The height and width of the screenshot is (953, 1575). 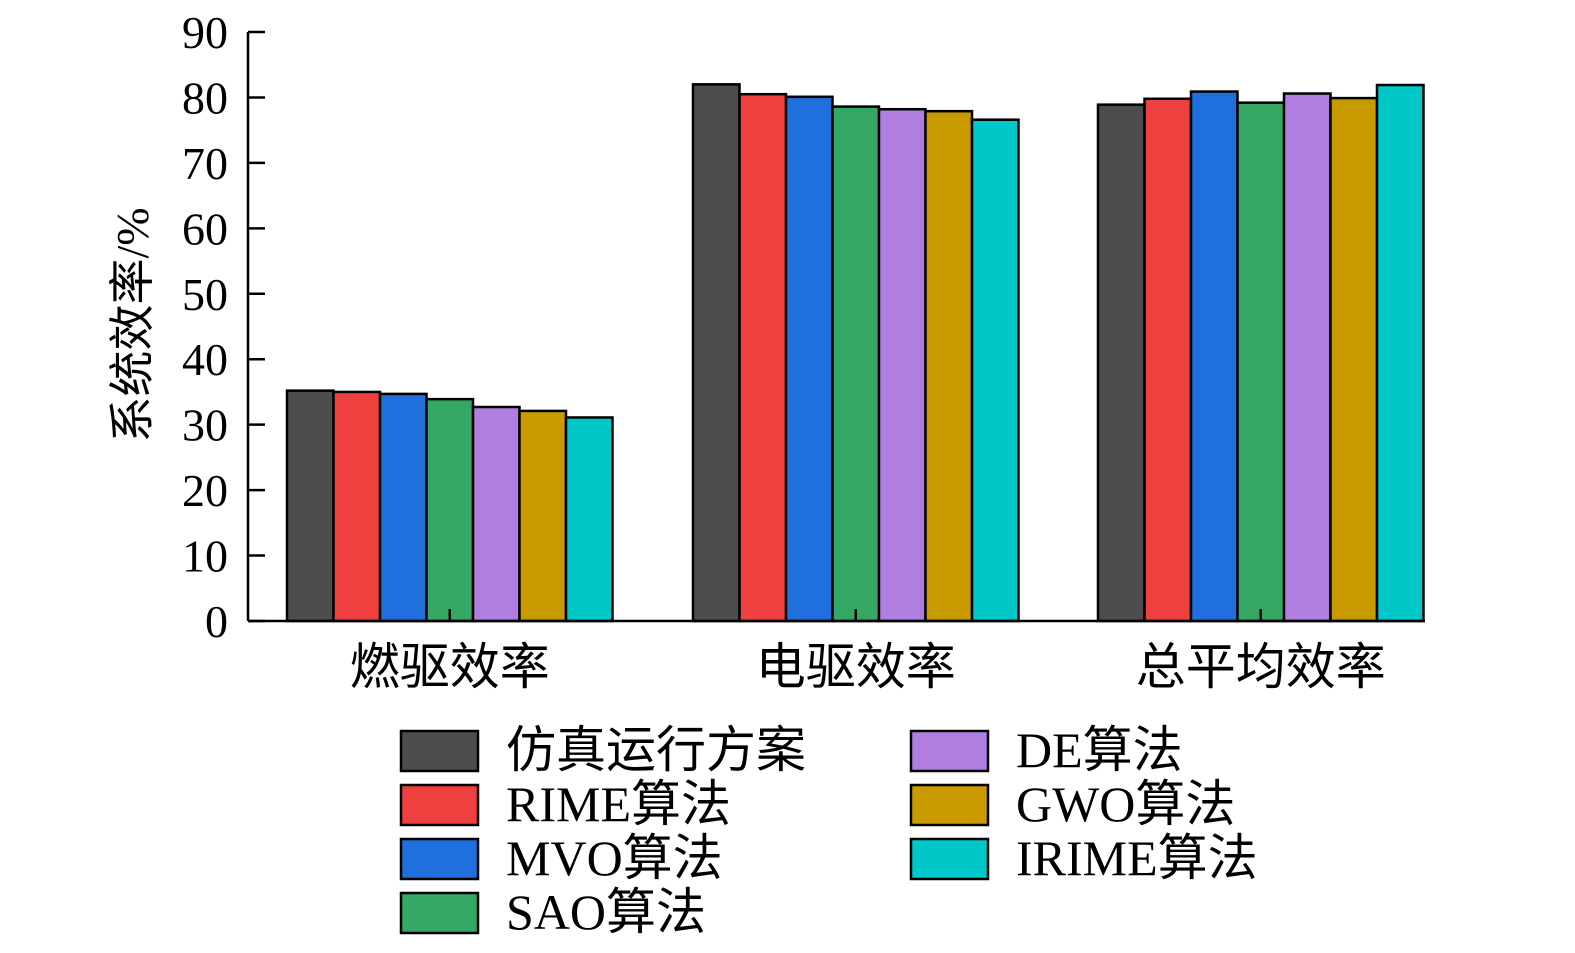 What do you see at coordinates (656, 750) in the screenshot?
I see `legend-label-0: 仿真运行方案` at bounding box center [656, 750].